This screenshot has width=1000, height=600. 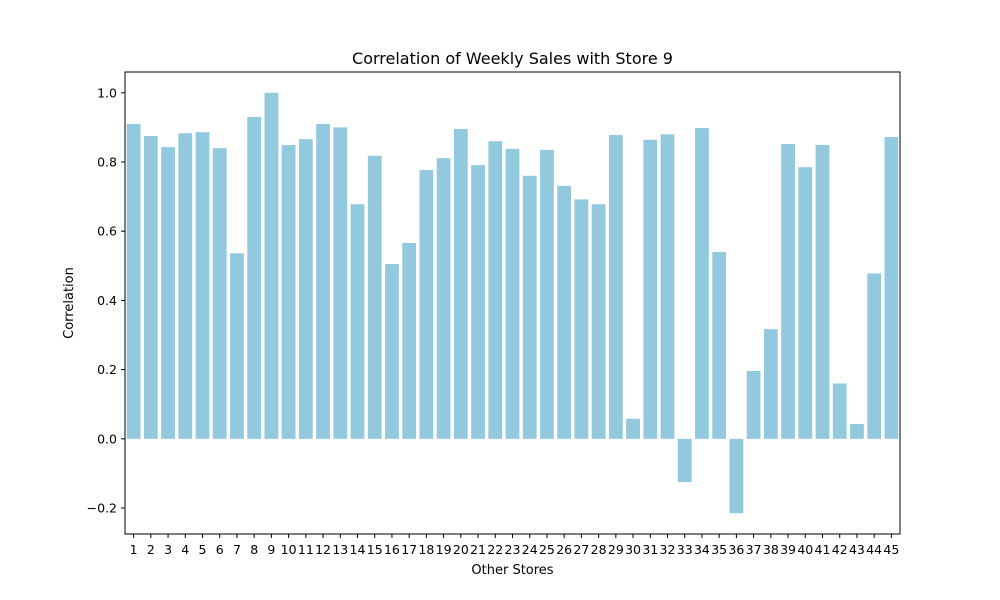 What do you see at coordinates (840, 549) in the screenshot?
I see `x-tick-label: 42` at bounding box center [840, 549].